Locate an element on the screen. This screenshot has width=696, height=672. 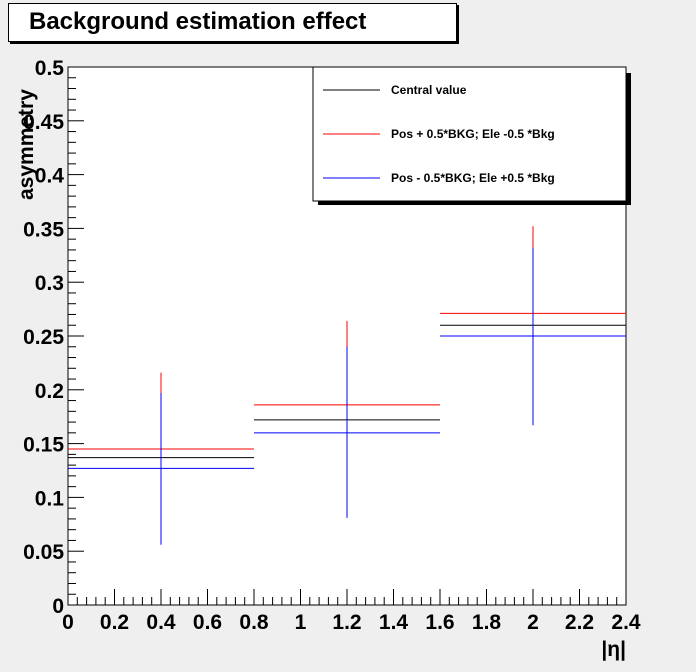
y-axis-title: asymmetry is located at coordinates (26, 144).